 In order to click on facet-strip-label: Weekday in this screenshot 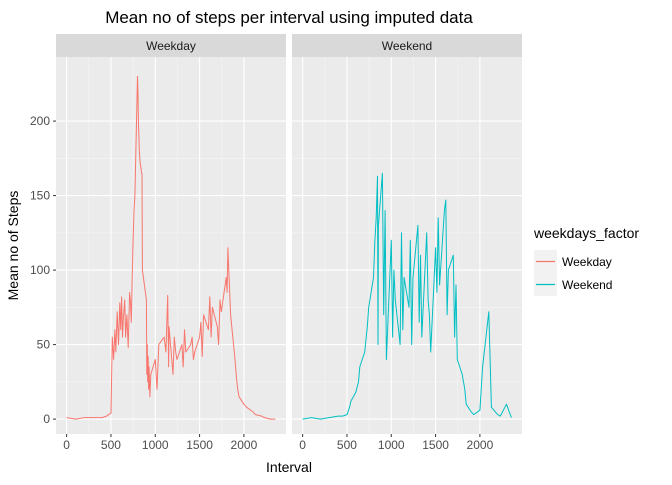, I will do `click(171, 46)`.